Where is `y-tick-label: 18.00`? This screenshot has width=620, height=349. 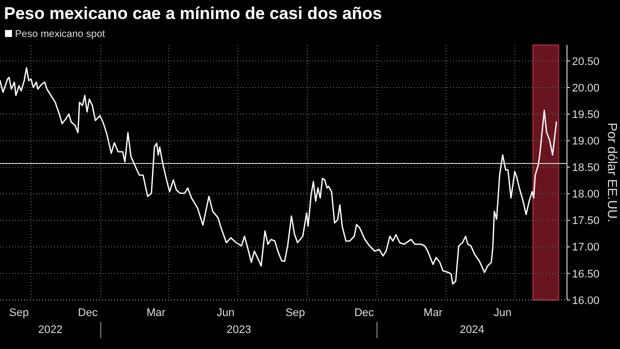
y-tick-label: 18.00 is located at coordinates (586, 194).